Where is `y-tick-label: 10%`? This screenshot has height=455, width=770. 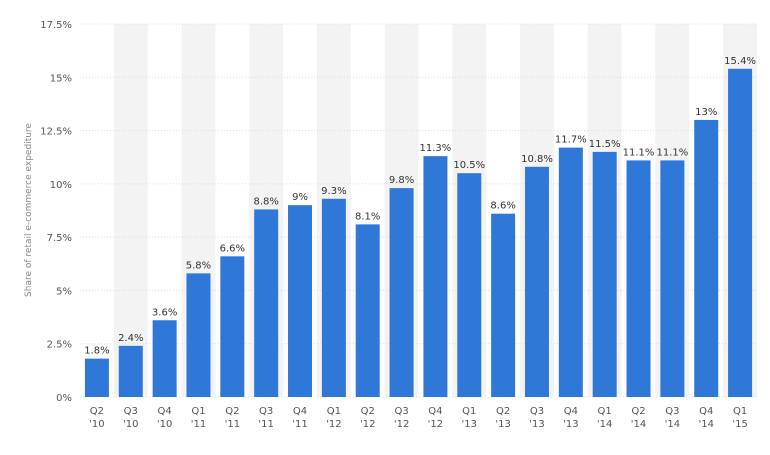
y-tick-label: 10% is located at coordinates (61, 185).